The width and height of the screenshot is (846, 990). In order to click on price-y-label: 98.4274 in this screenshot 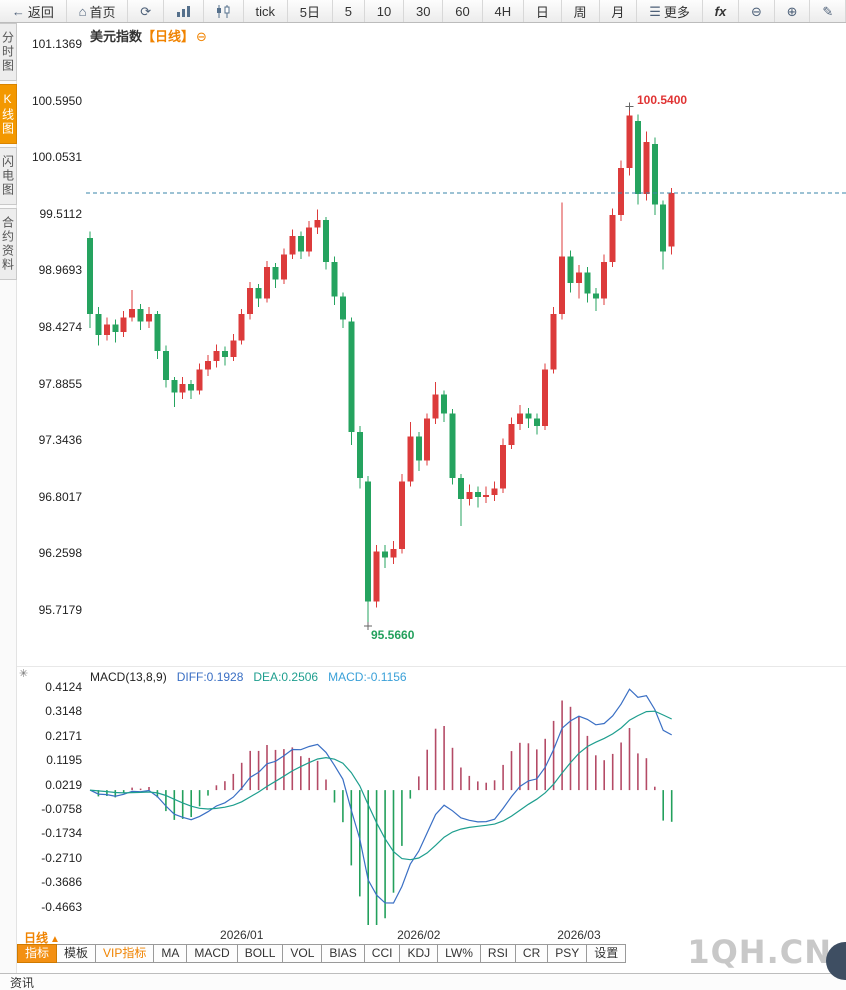, I will do `click(60, 327)`.